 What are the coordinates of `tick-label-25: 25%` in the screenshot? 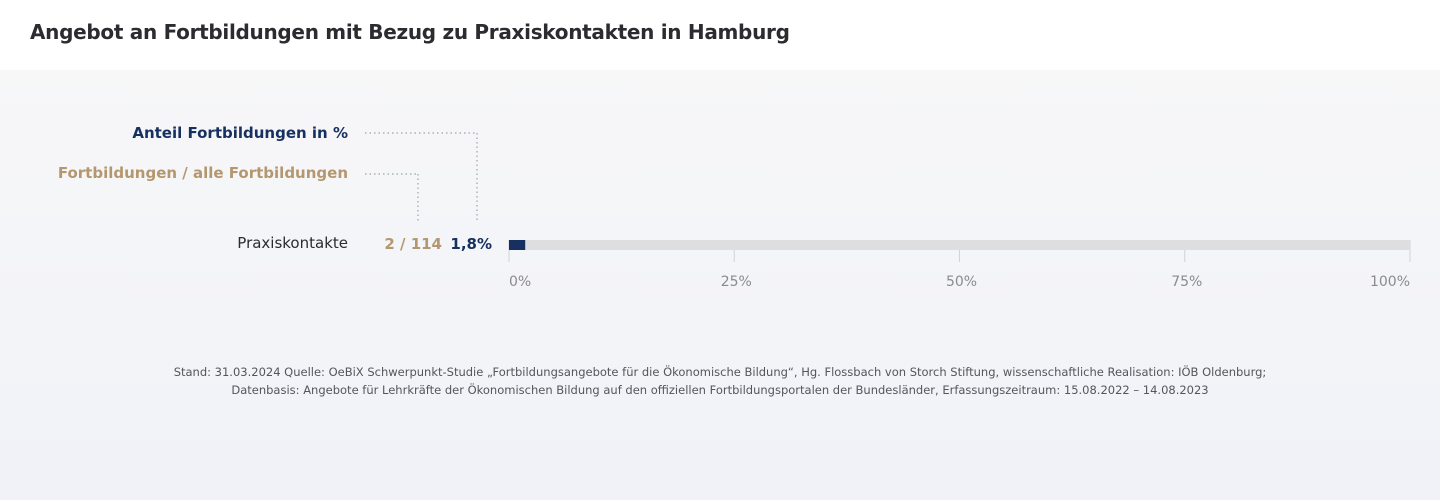 It's located at (736, 282).